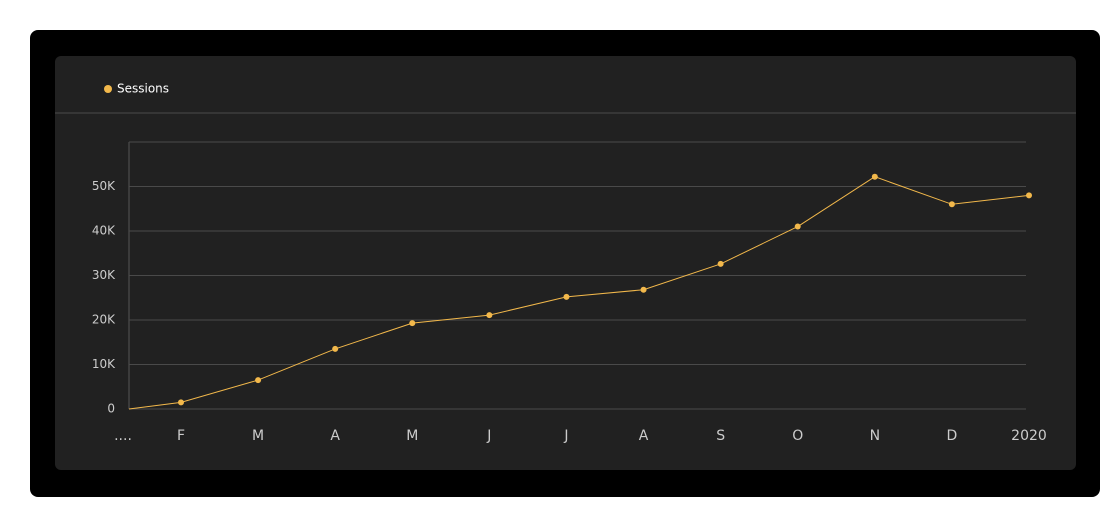 The width and height of the screenshot is (1111, 528). Describe the element at coordinates (108, 89) in the screenshot. I see `legend-marker` at that location.